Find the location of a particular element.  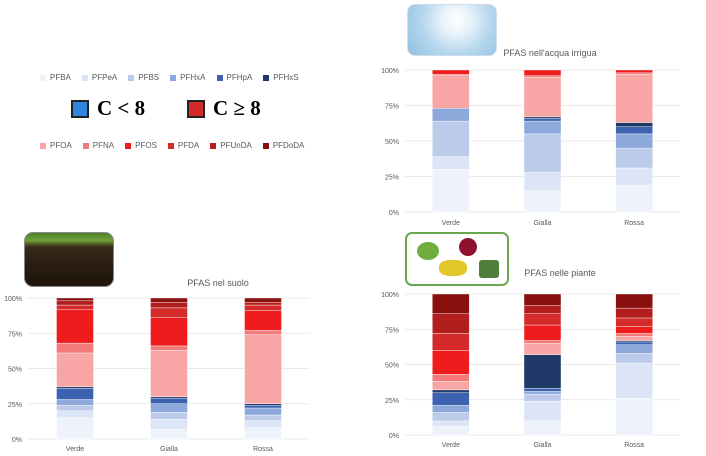

legend-item-pfna: PFNA is located at coordinates (98, 145).